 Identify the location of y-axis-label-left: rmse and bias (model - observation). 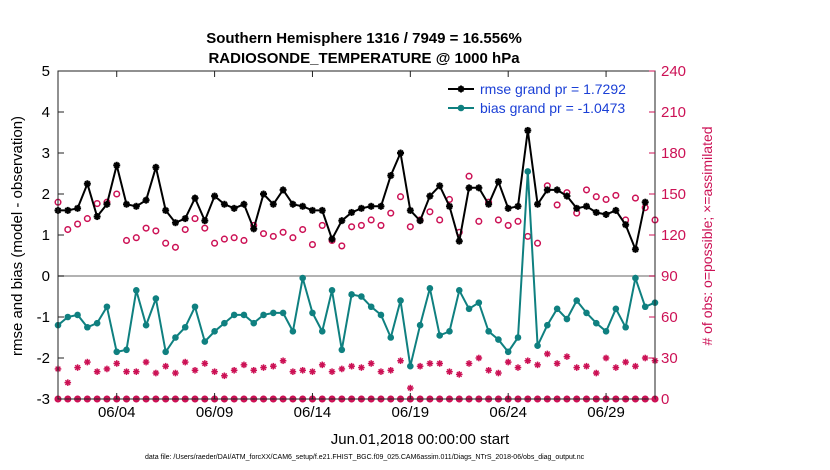
(17, 236).